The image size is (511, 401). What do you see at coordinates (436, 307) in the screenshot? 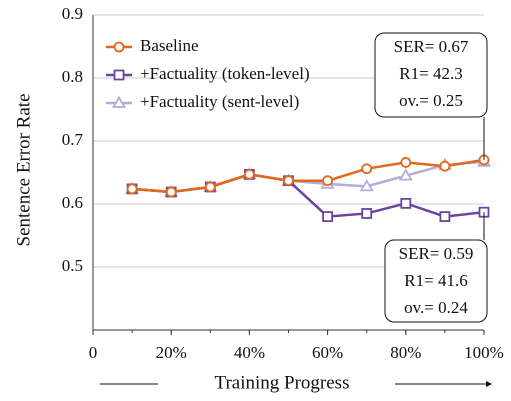
I see `annotation-text: ov.= 0.24` at bounding box center [436, 307].